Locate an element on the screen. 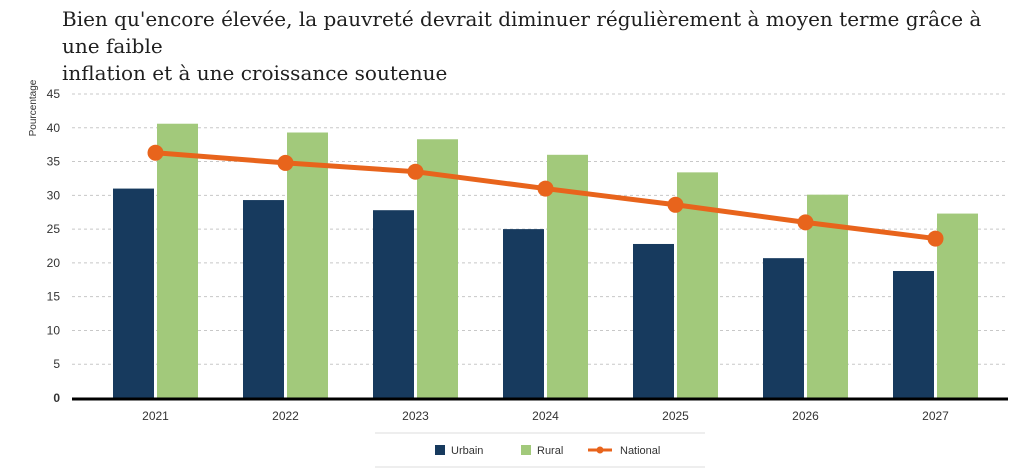  bar-rural-2022 is located at coordinates (307, 265).